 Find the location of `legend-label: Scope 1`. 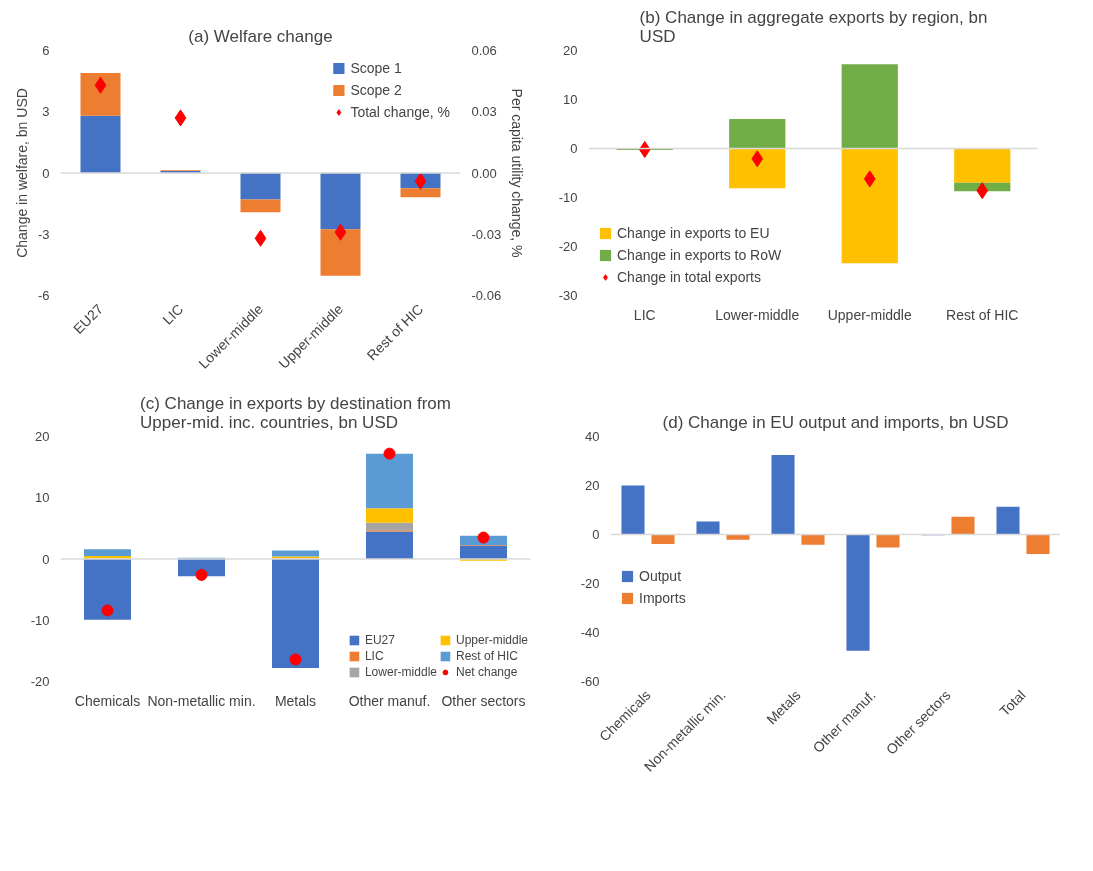

legend-label: Scope 1 is located at coordinates (376, 68).